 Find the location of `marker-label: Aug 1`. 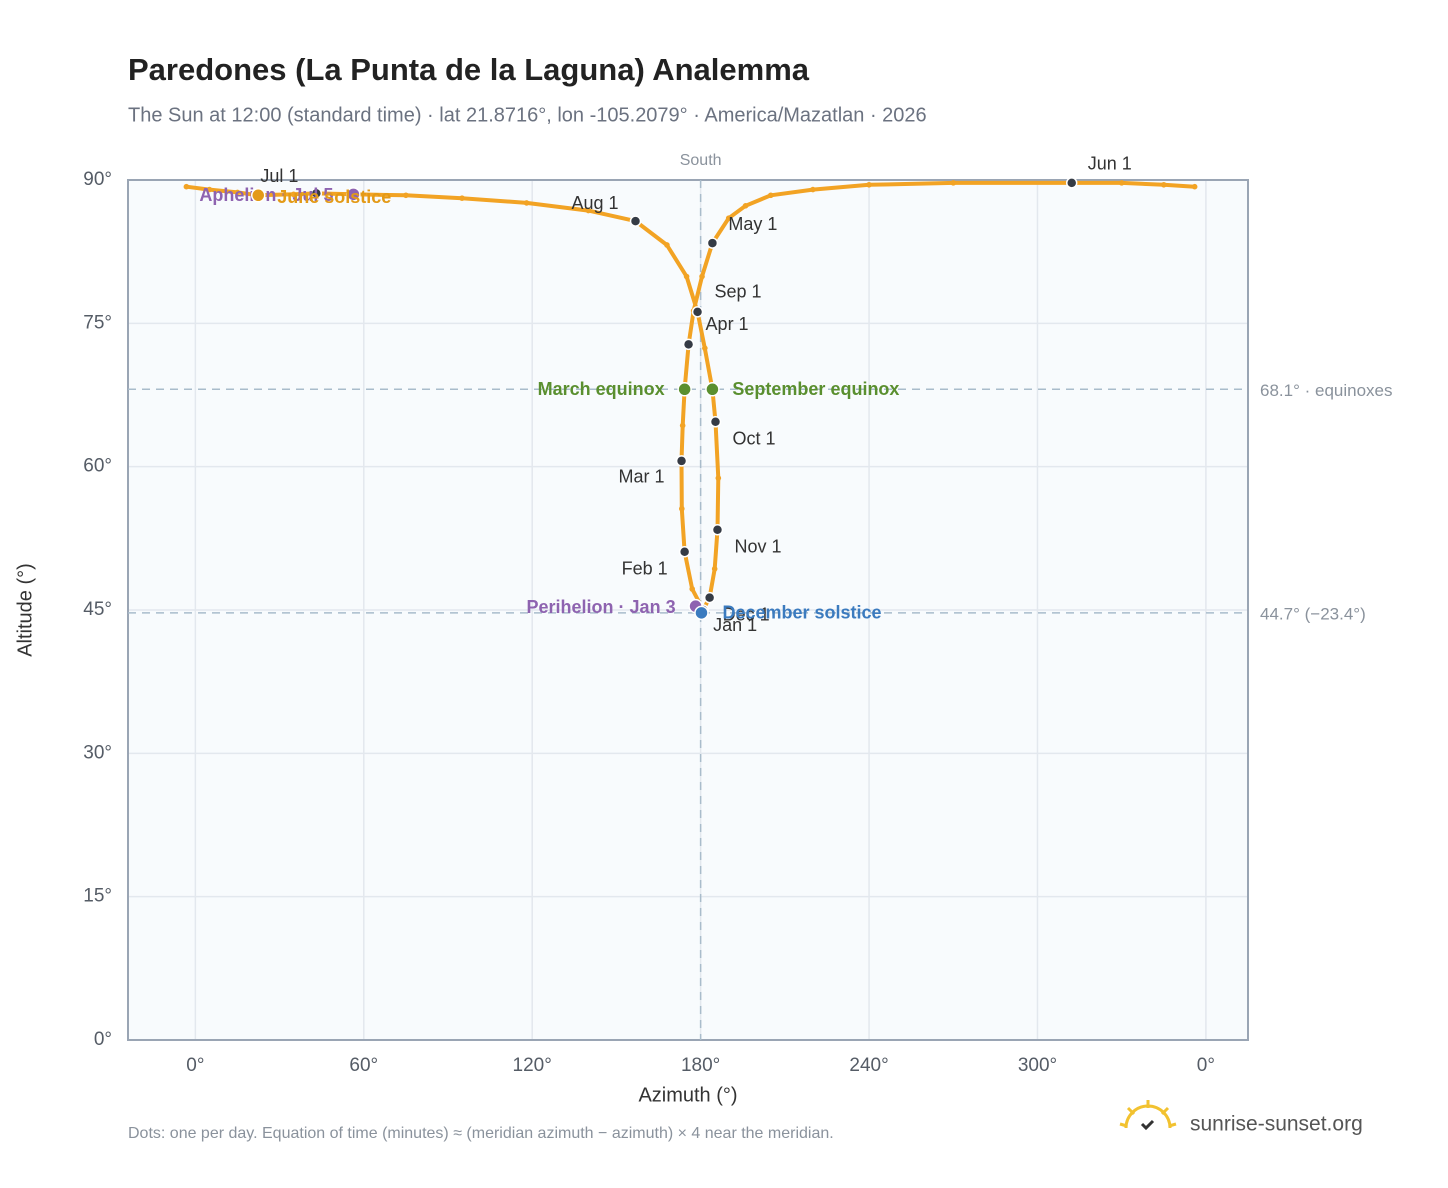

marker-label: Aug 1 is located at coordinates (594, 203).